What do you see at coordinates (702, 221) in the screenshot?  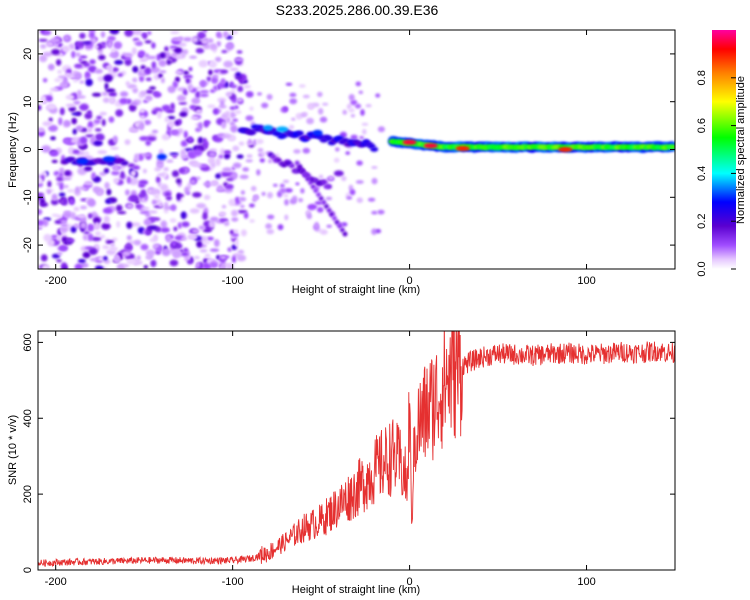 I see `colorbar-tick-label: 0.2` at bounding box center [702, 221].